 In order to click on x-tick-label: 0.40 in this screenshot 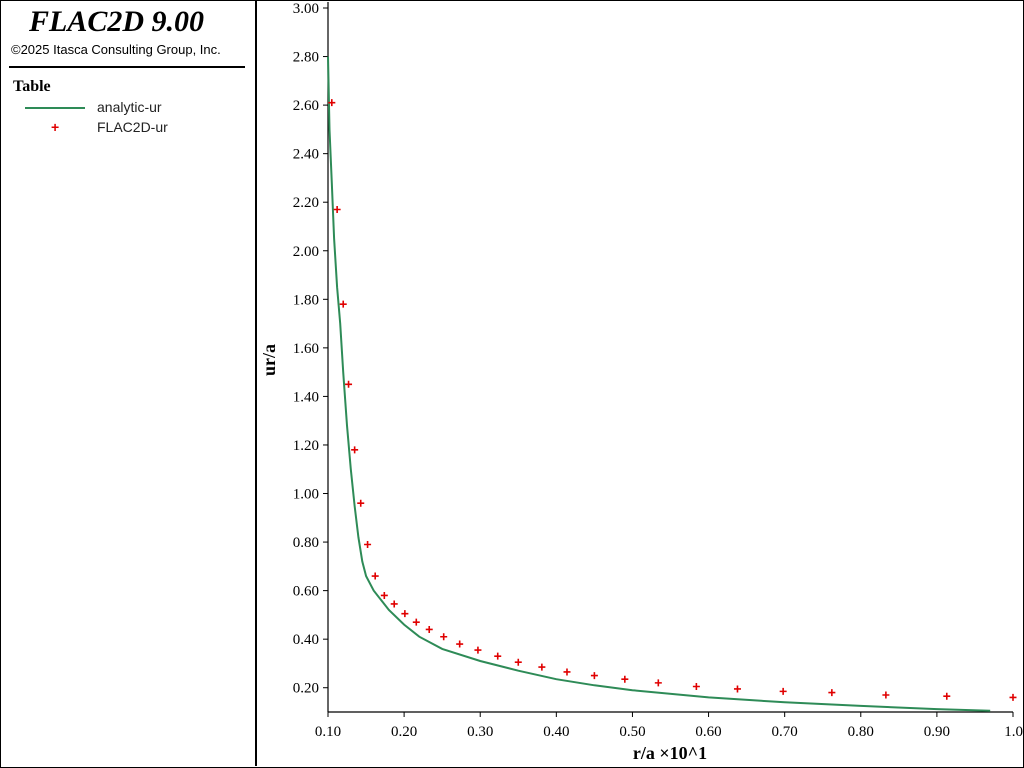, I will do `click(556, 732)`.